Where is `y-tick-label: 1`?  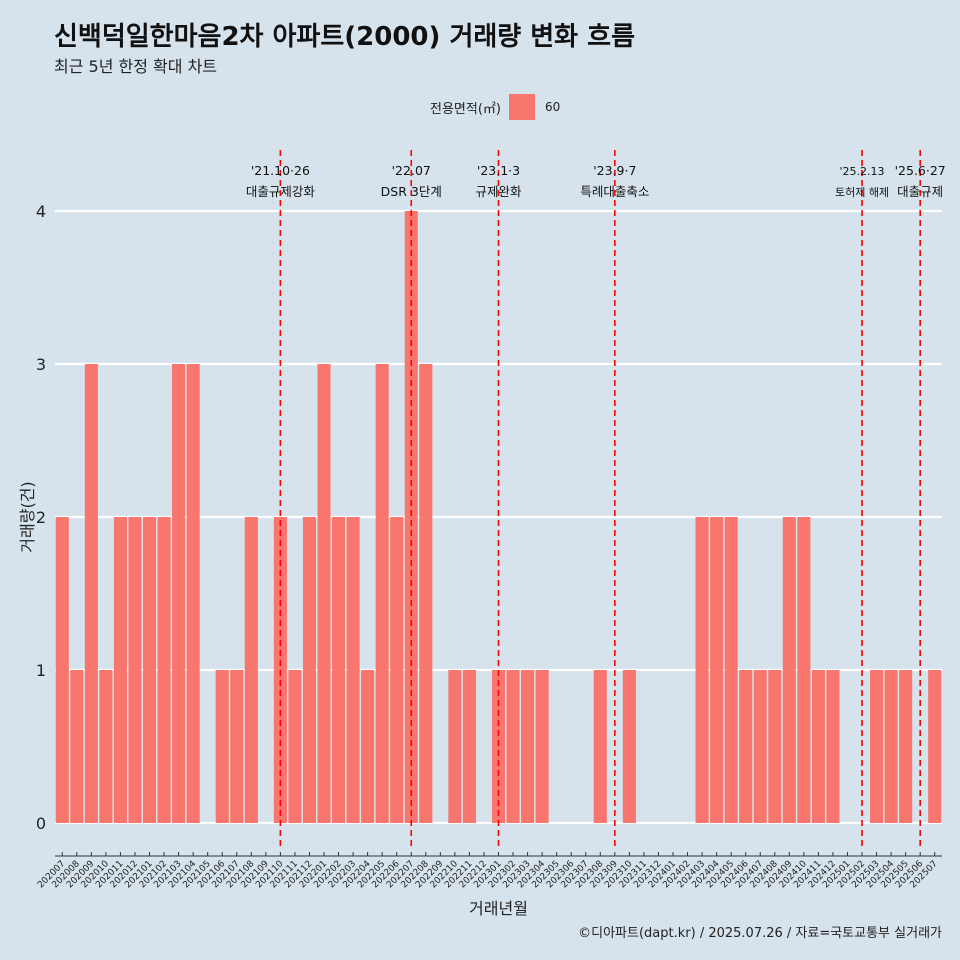
y-tick-label: 1 is located at coordinates (41, 670).